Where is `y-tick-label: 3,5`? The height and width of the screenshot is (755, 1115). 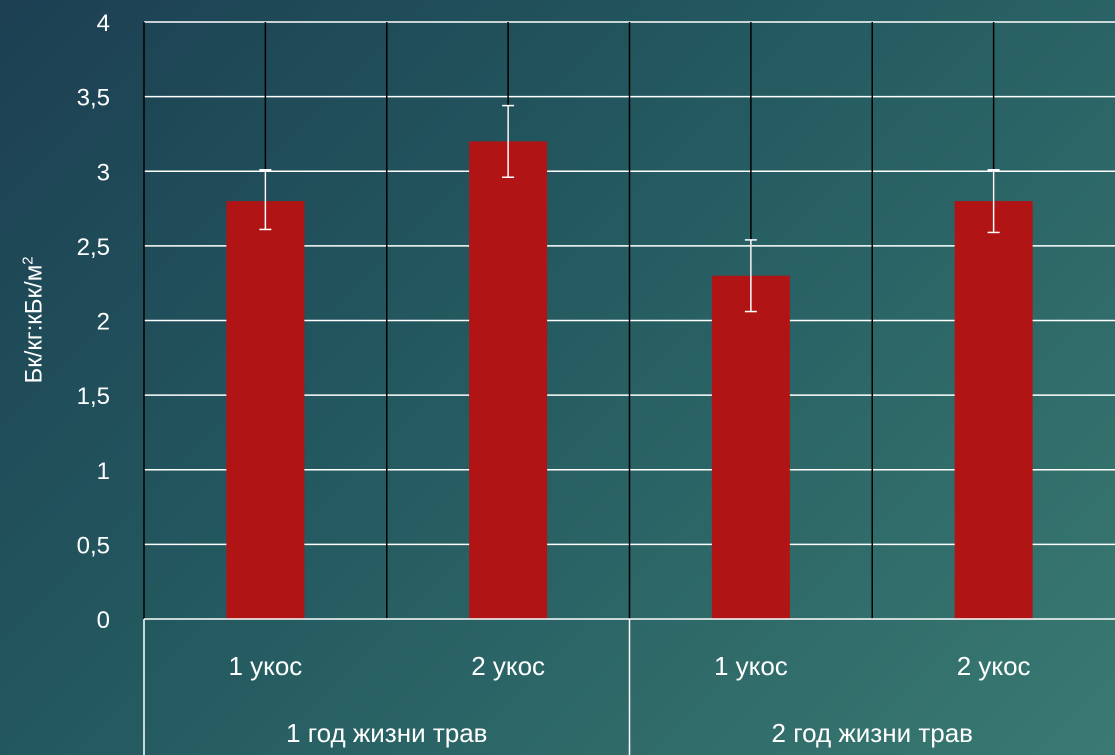
y-tick-label: 3,5 is located at coordinates (93, 98).